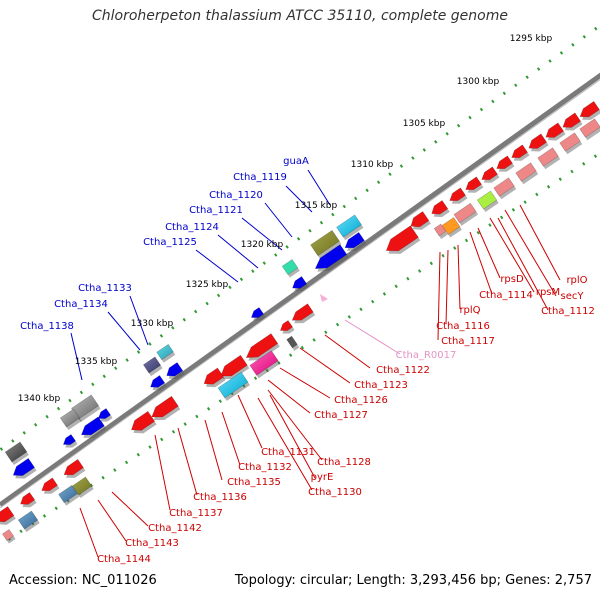 The image size is (600, 600). What do you see at coordinates (349, 226) in the screenshot?
I see `gene-cyan-a` at bounding box center [349, 226].